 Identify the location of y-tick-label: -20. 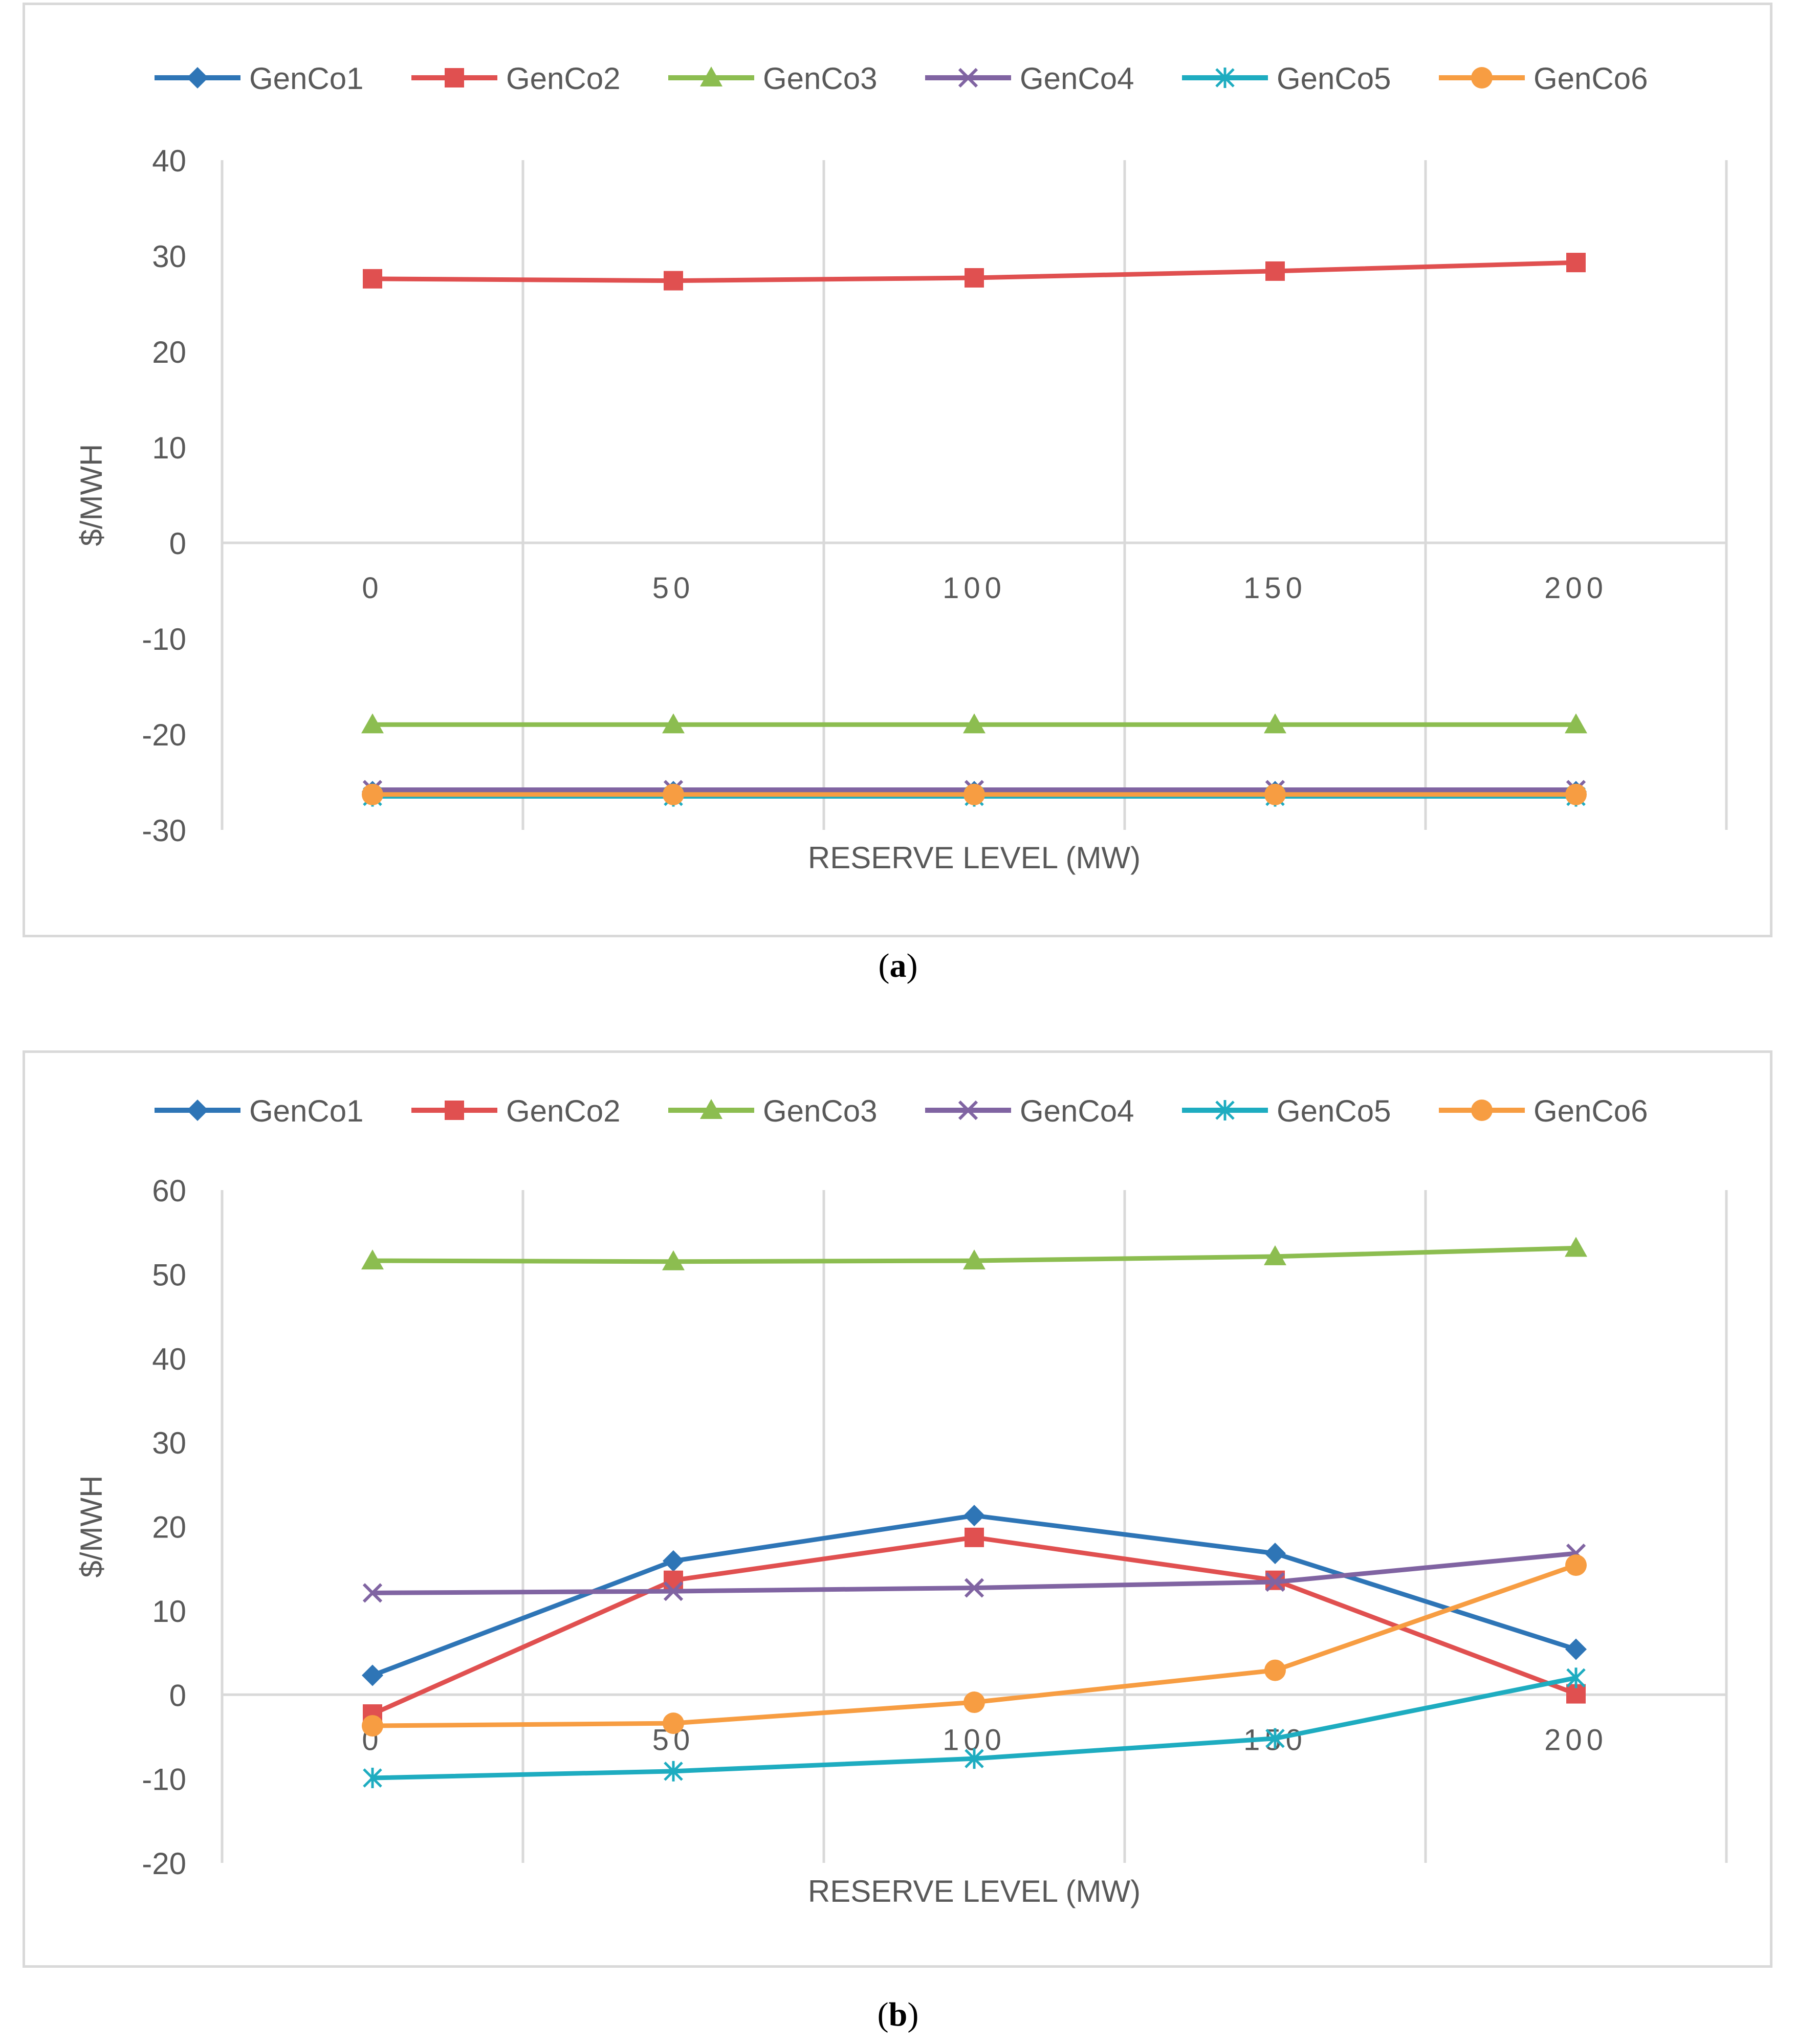
(164, 1864).